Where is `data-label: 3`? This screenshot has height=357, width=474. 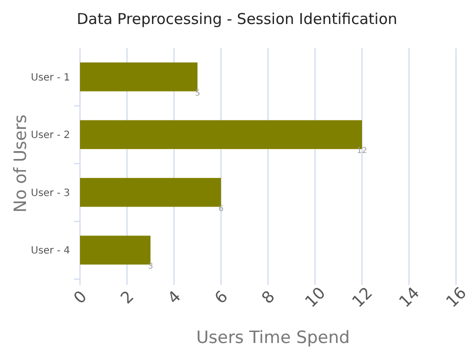 data-label: 3 is located at coordinates (151, 266).